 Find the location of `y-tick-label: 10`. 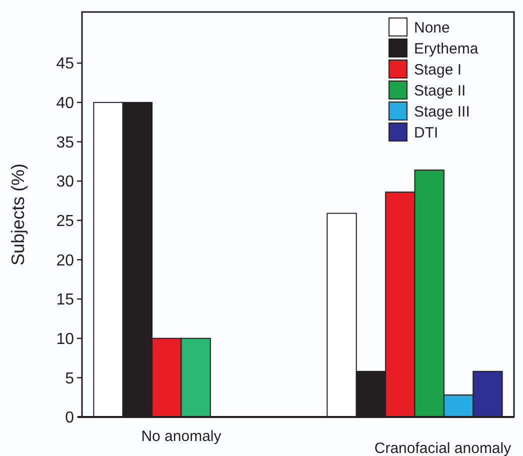

y-tick-label: 10 is located at coordinates (65, 339).